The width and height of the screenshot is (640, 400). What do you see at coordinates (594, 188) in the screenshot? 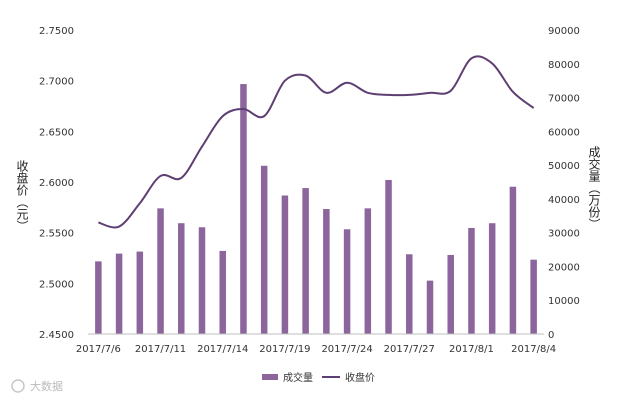
I see `right-axis-title: 成交量（万份）` at bounding box center [594, 188].